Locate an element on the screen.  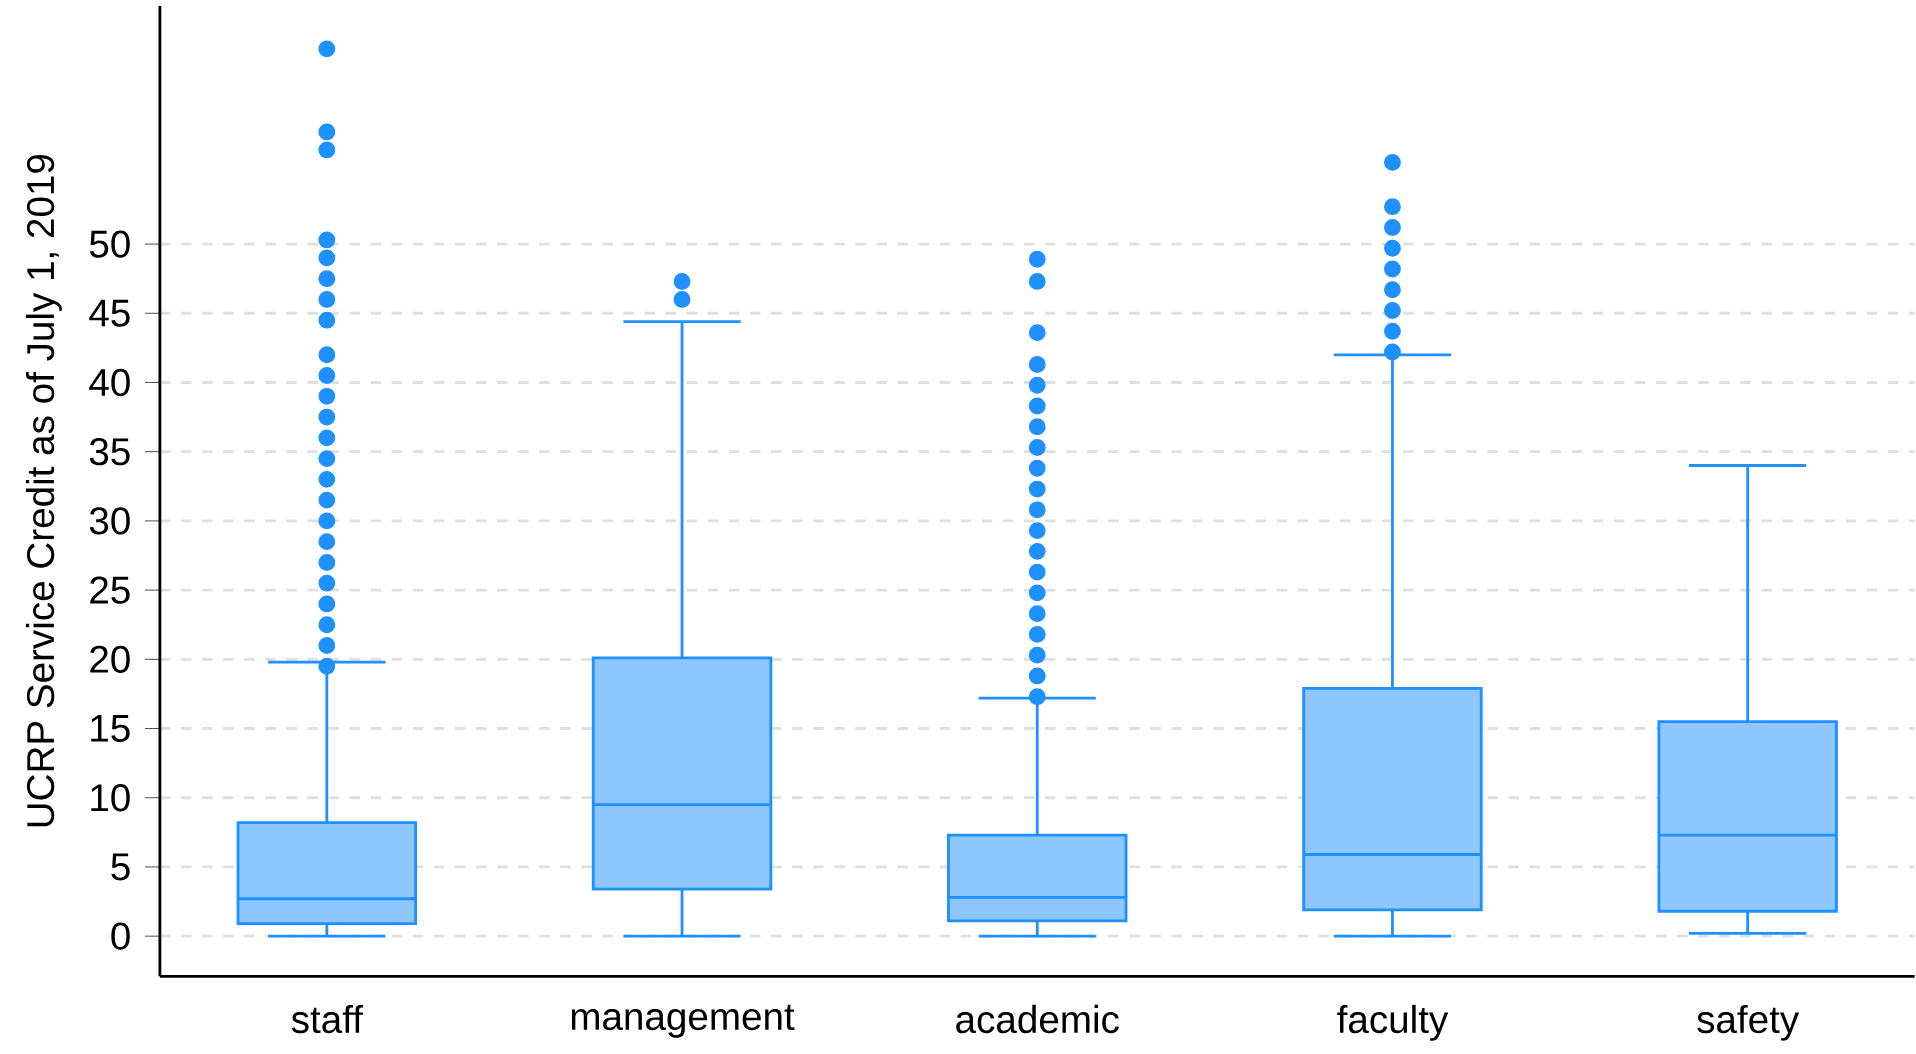
y-tick-label: 20 is located at coordinates (110, 659).